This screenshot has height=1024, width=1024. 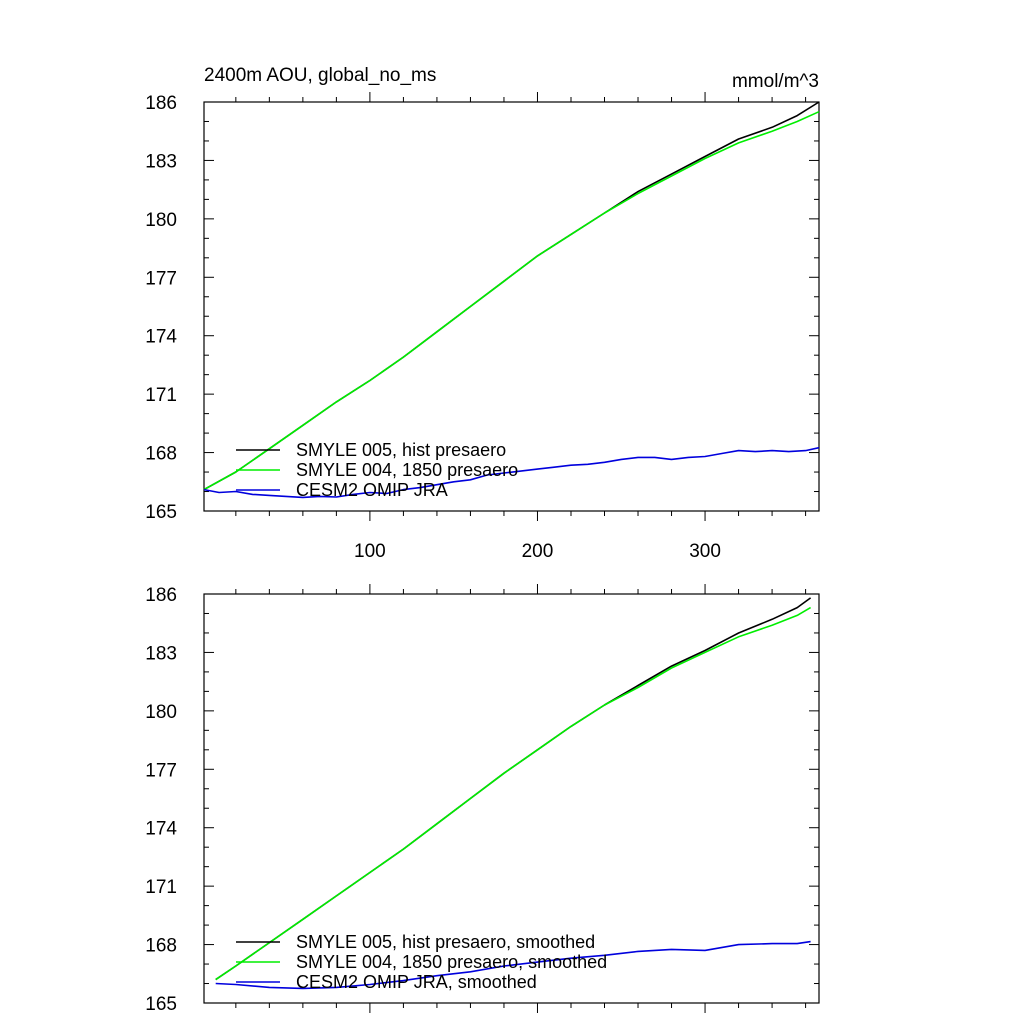 What do you see at coordinates (416, 982) in the screenshot?
I see `legend-label: CESM2 OMIP JRA, smoothed` at bounding box center [416, 982].